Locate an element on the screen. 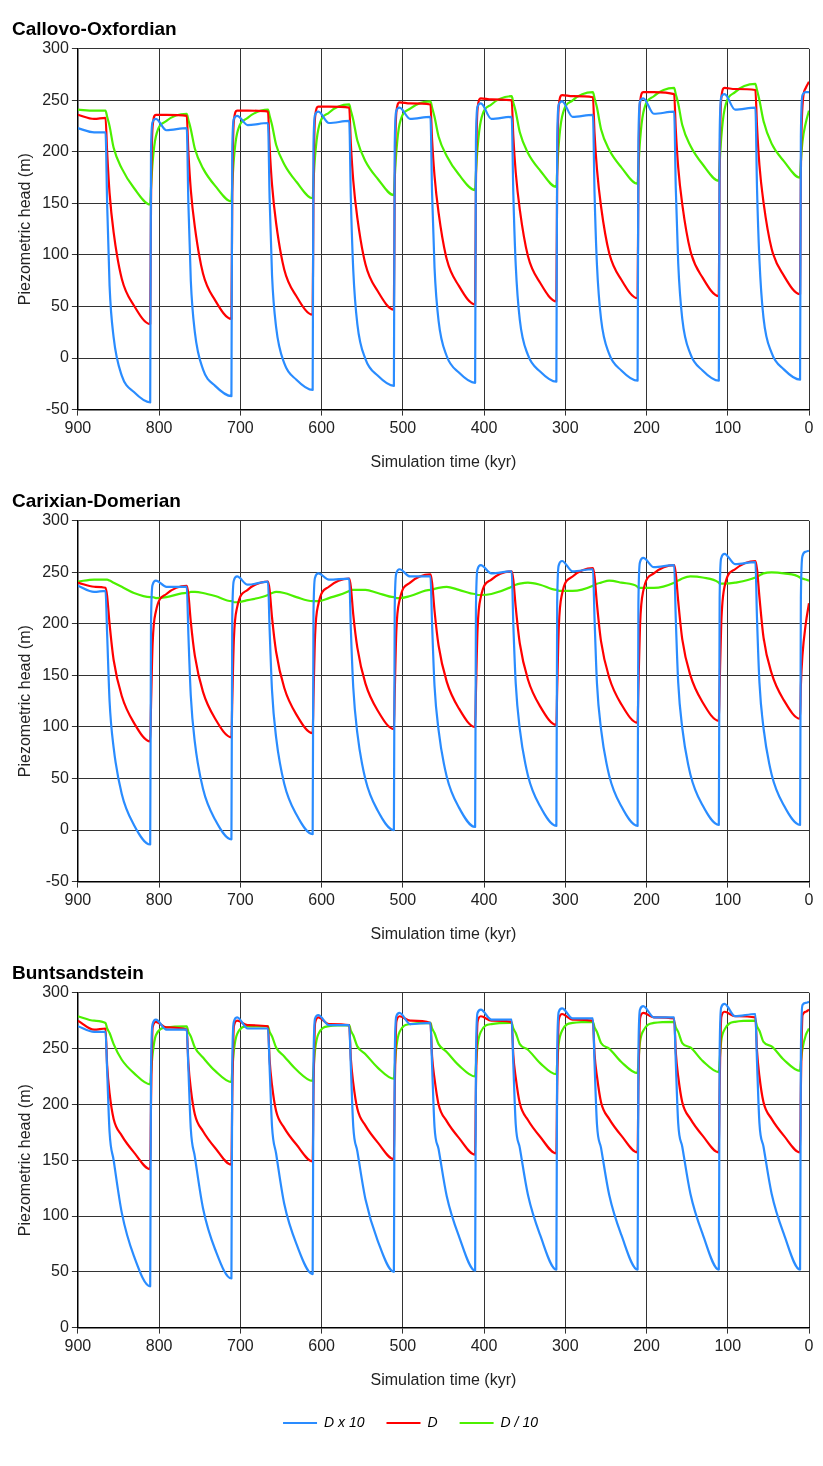 The width and height of the screenshot is (823, 1466). chart-title: Callovo-Oxfordian is located at coordinates (94, 28).